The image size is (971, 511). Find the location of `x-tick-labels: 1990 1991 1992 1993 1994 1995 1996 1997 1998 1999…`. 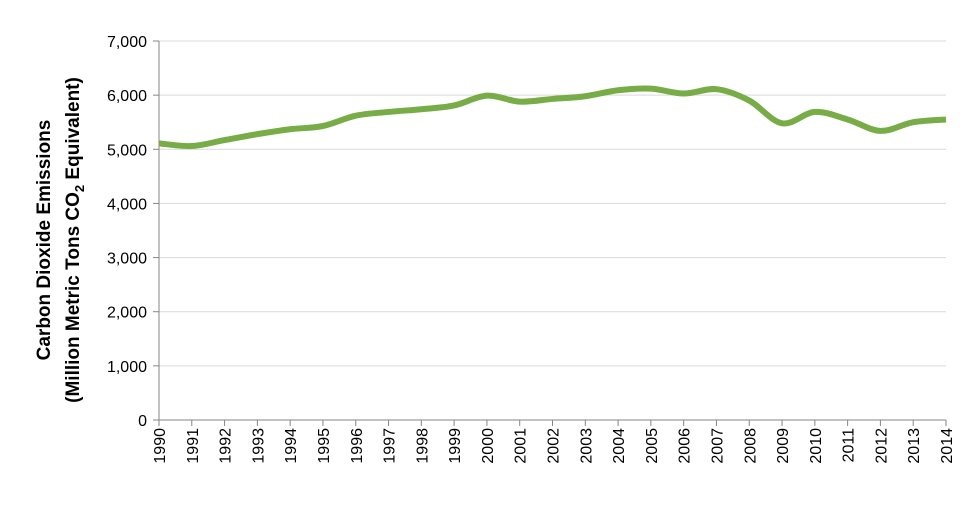

x-tick-labels: 1990 1991 1992 1993 1994 1995 1996 1997 1998 1999… is located at coordinates (554, 446).